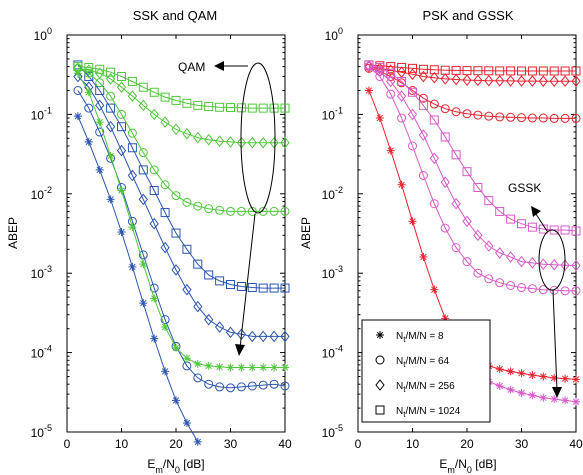  What do you see at coordinates (181, 87) in the screenshot?
I see `series-qam-square` at bounding box center [181, 87].